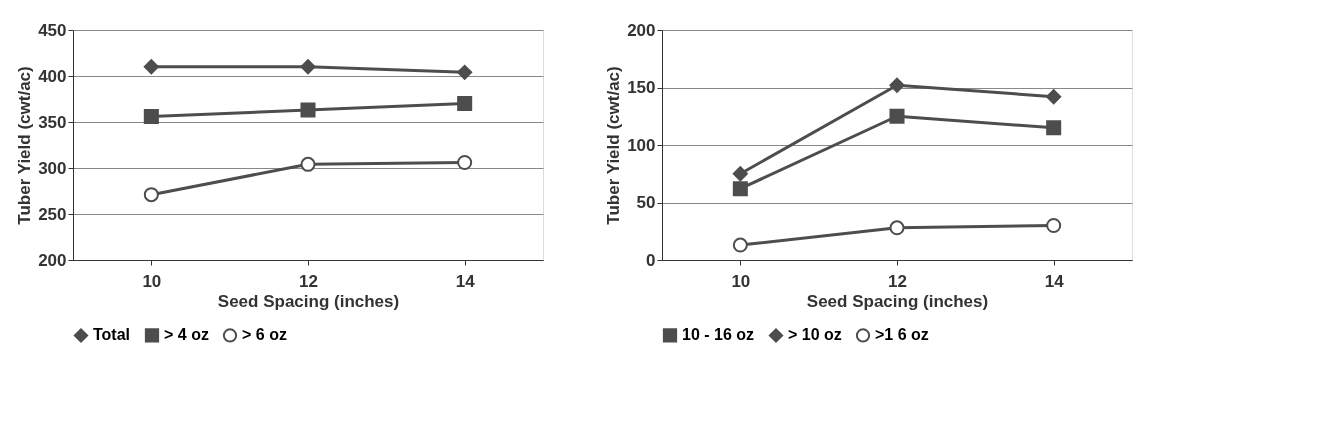 The height and width of the screenshot is (448, 1322). I want to click on y-tick-label: 50, so click(646, 202).